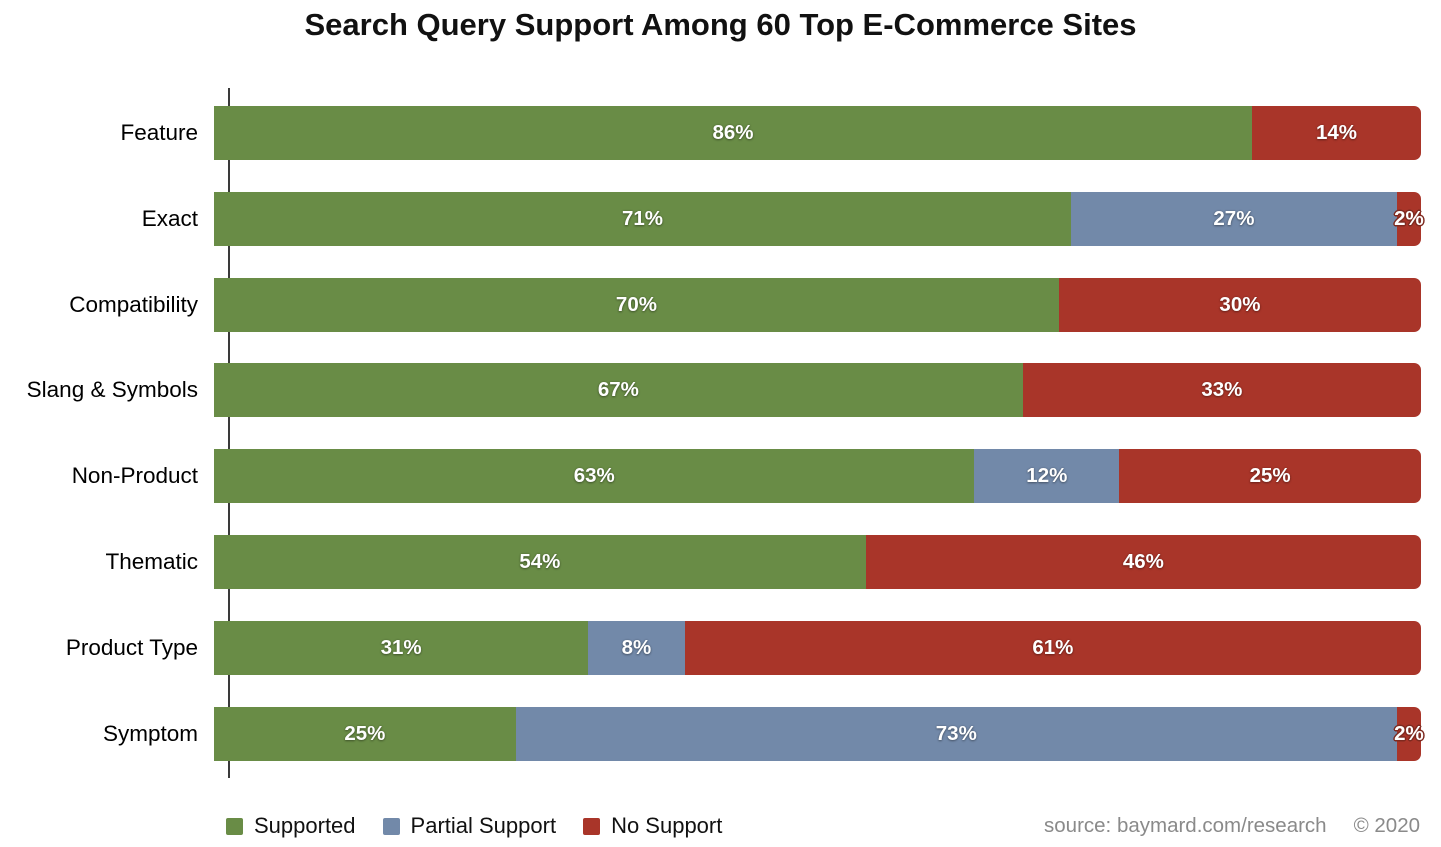  What do you see at coordinates (305, 825) in the screenshot?
I see `legend-label: Supported` at bounding box center [305, 825].